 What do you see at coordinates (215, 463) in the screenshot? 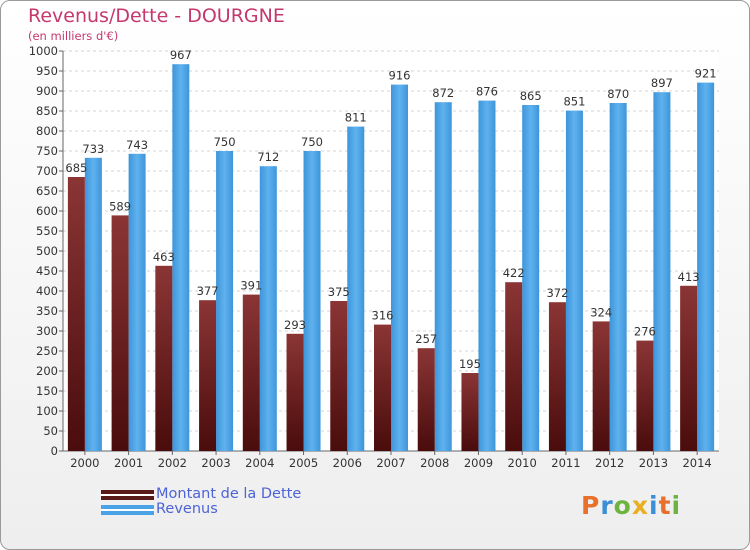
I see `x-tick-label: 2003` at bounding box center [215, 463].